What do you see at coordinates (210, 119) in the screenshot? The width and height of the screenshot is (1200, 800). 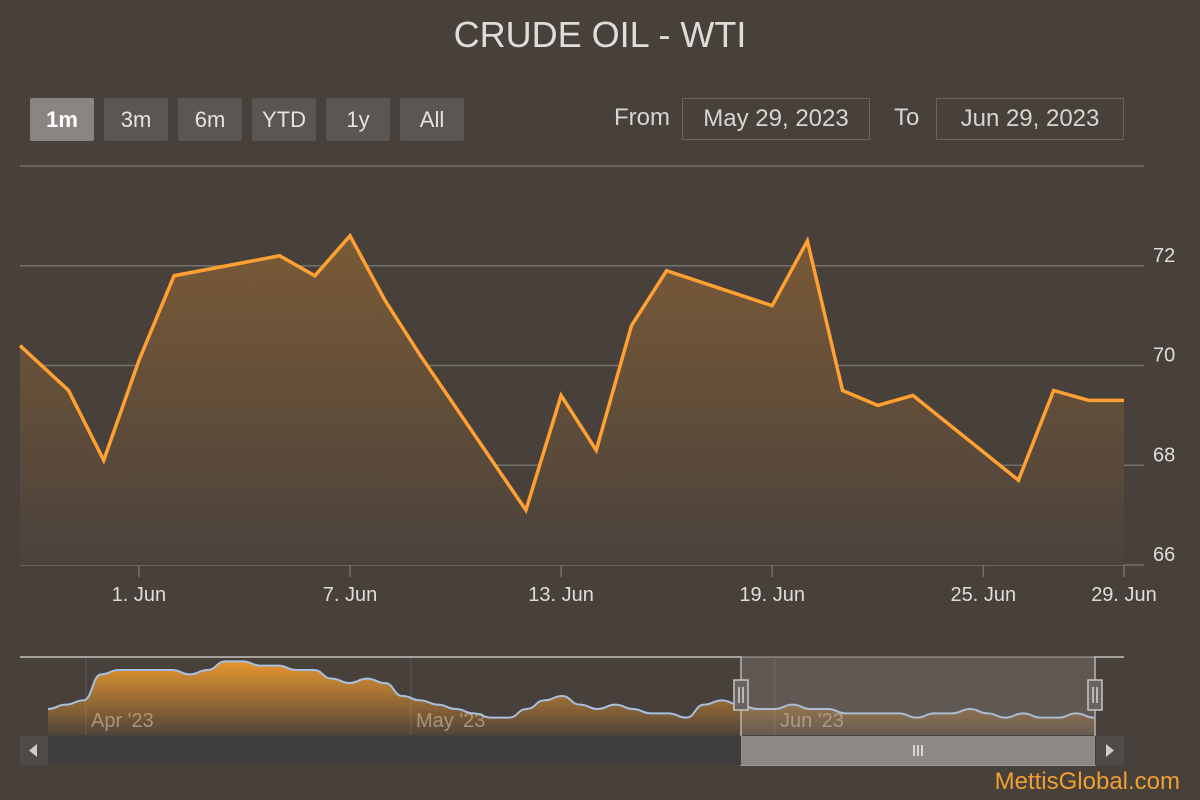 I see `range-button-6m: 6m` at bounding box center [210, 119].